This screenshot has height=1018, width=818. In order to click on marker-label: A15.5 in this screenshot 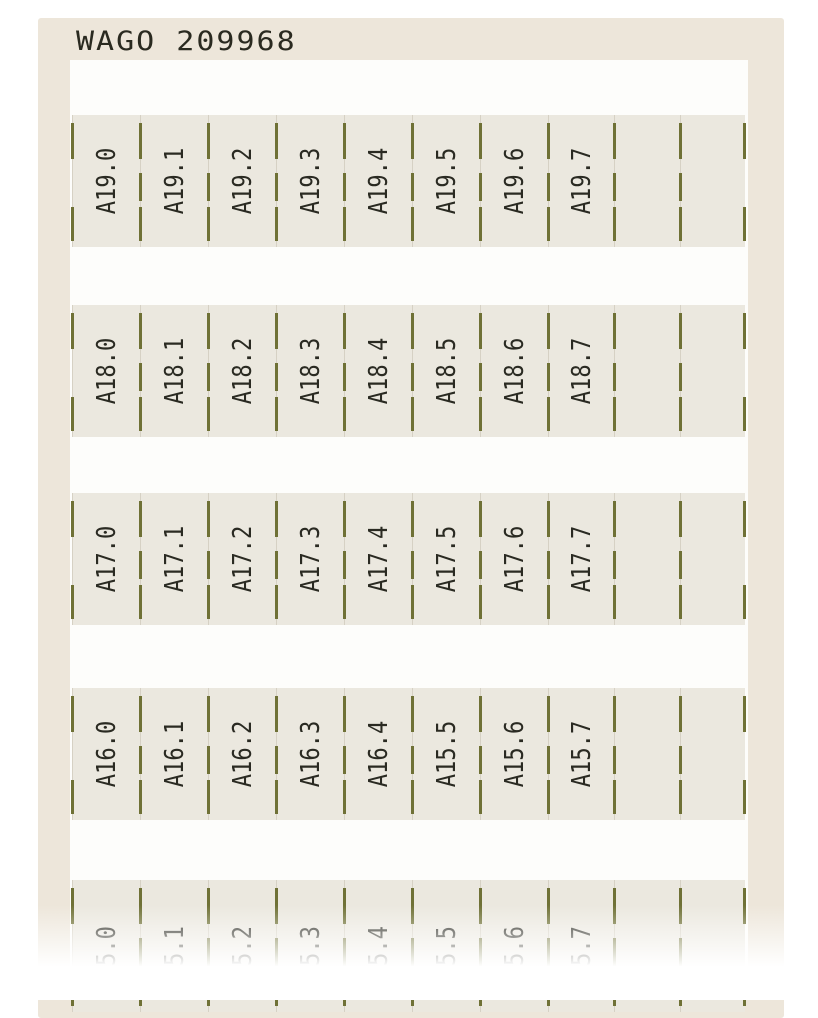, I will do `click(447, 754)`.